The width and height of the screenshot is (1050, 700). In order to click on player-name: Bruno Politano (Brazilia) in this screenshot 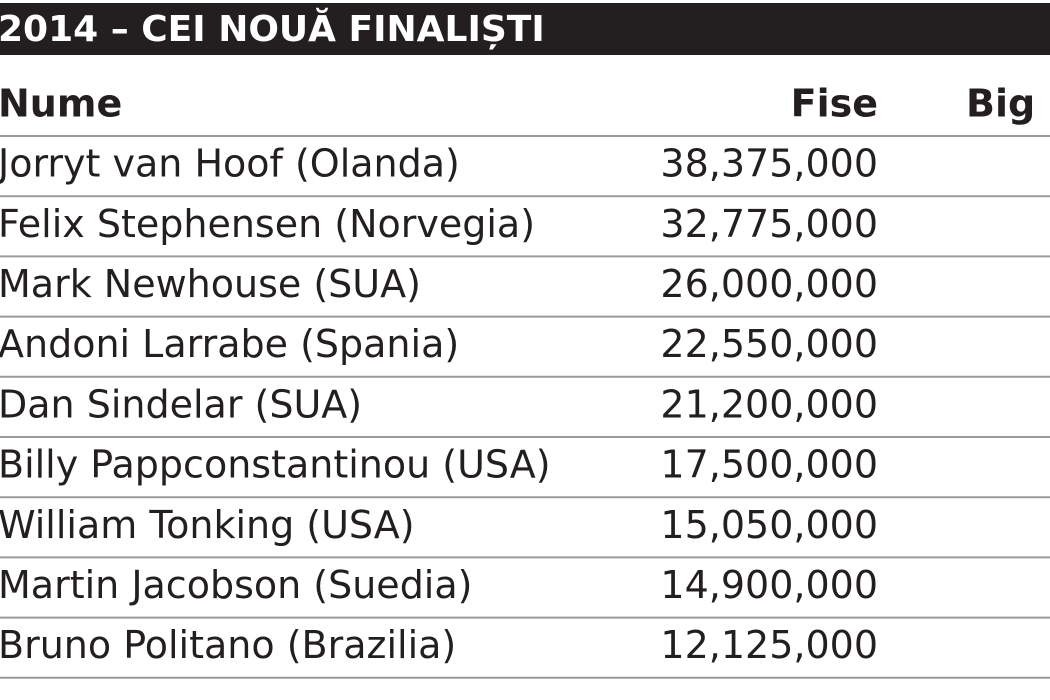, I will do `click(228, 645)`.